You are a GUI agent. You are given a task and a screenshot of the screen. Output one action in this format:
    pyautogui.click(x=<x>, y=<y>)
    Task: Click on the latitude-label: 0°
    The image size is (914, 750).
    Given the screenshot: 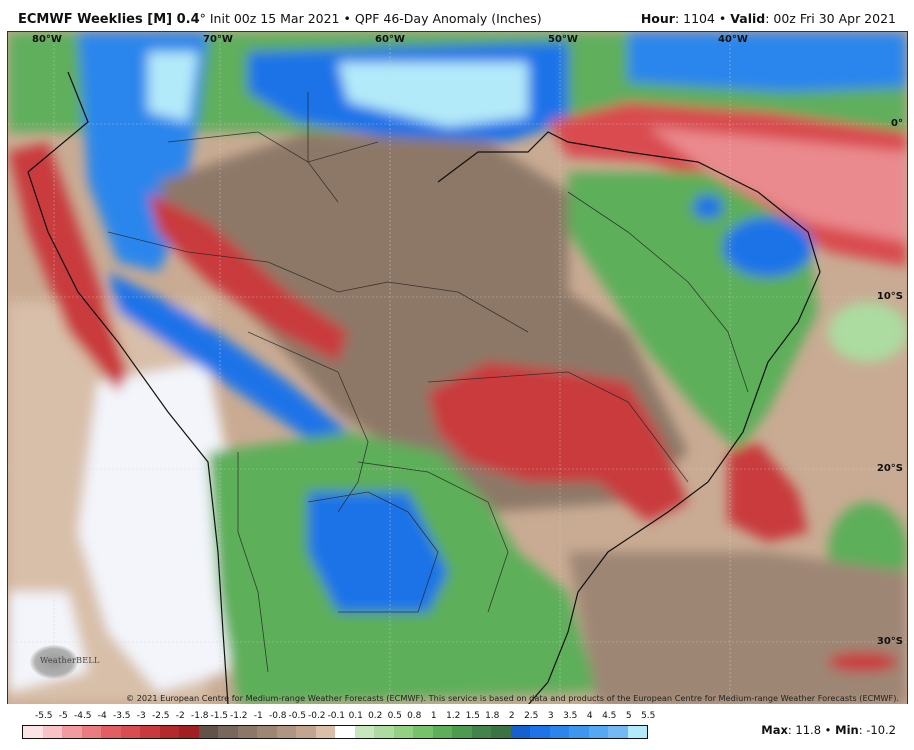 What is the action you would take?
    pyautogui.click(x=897, y=123)
    